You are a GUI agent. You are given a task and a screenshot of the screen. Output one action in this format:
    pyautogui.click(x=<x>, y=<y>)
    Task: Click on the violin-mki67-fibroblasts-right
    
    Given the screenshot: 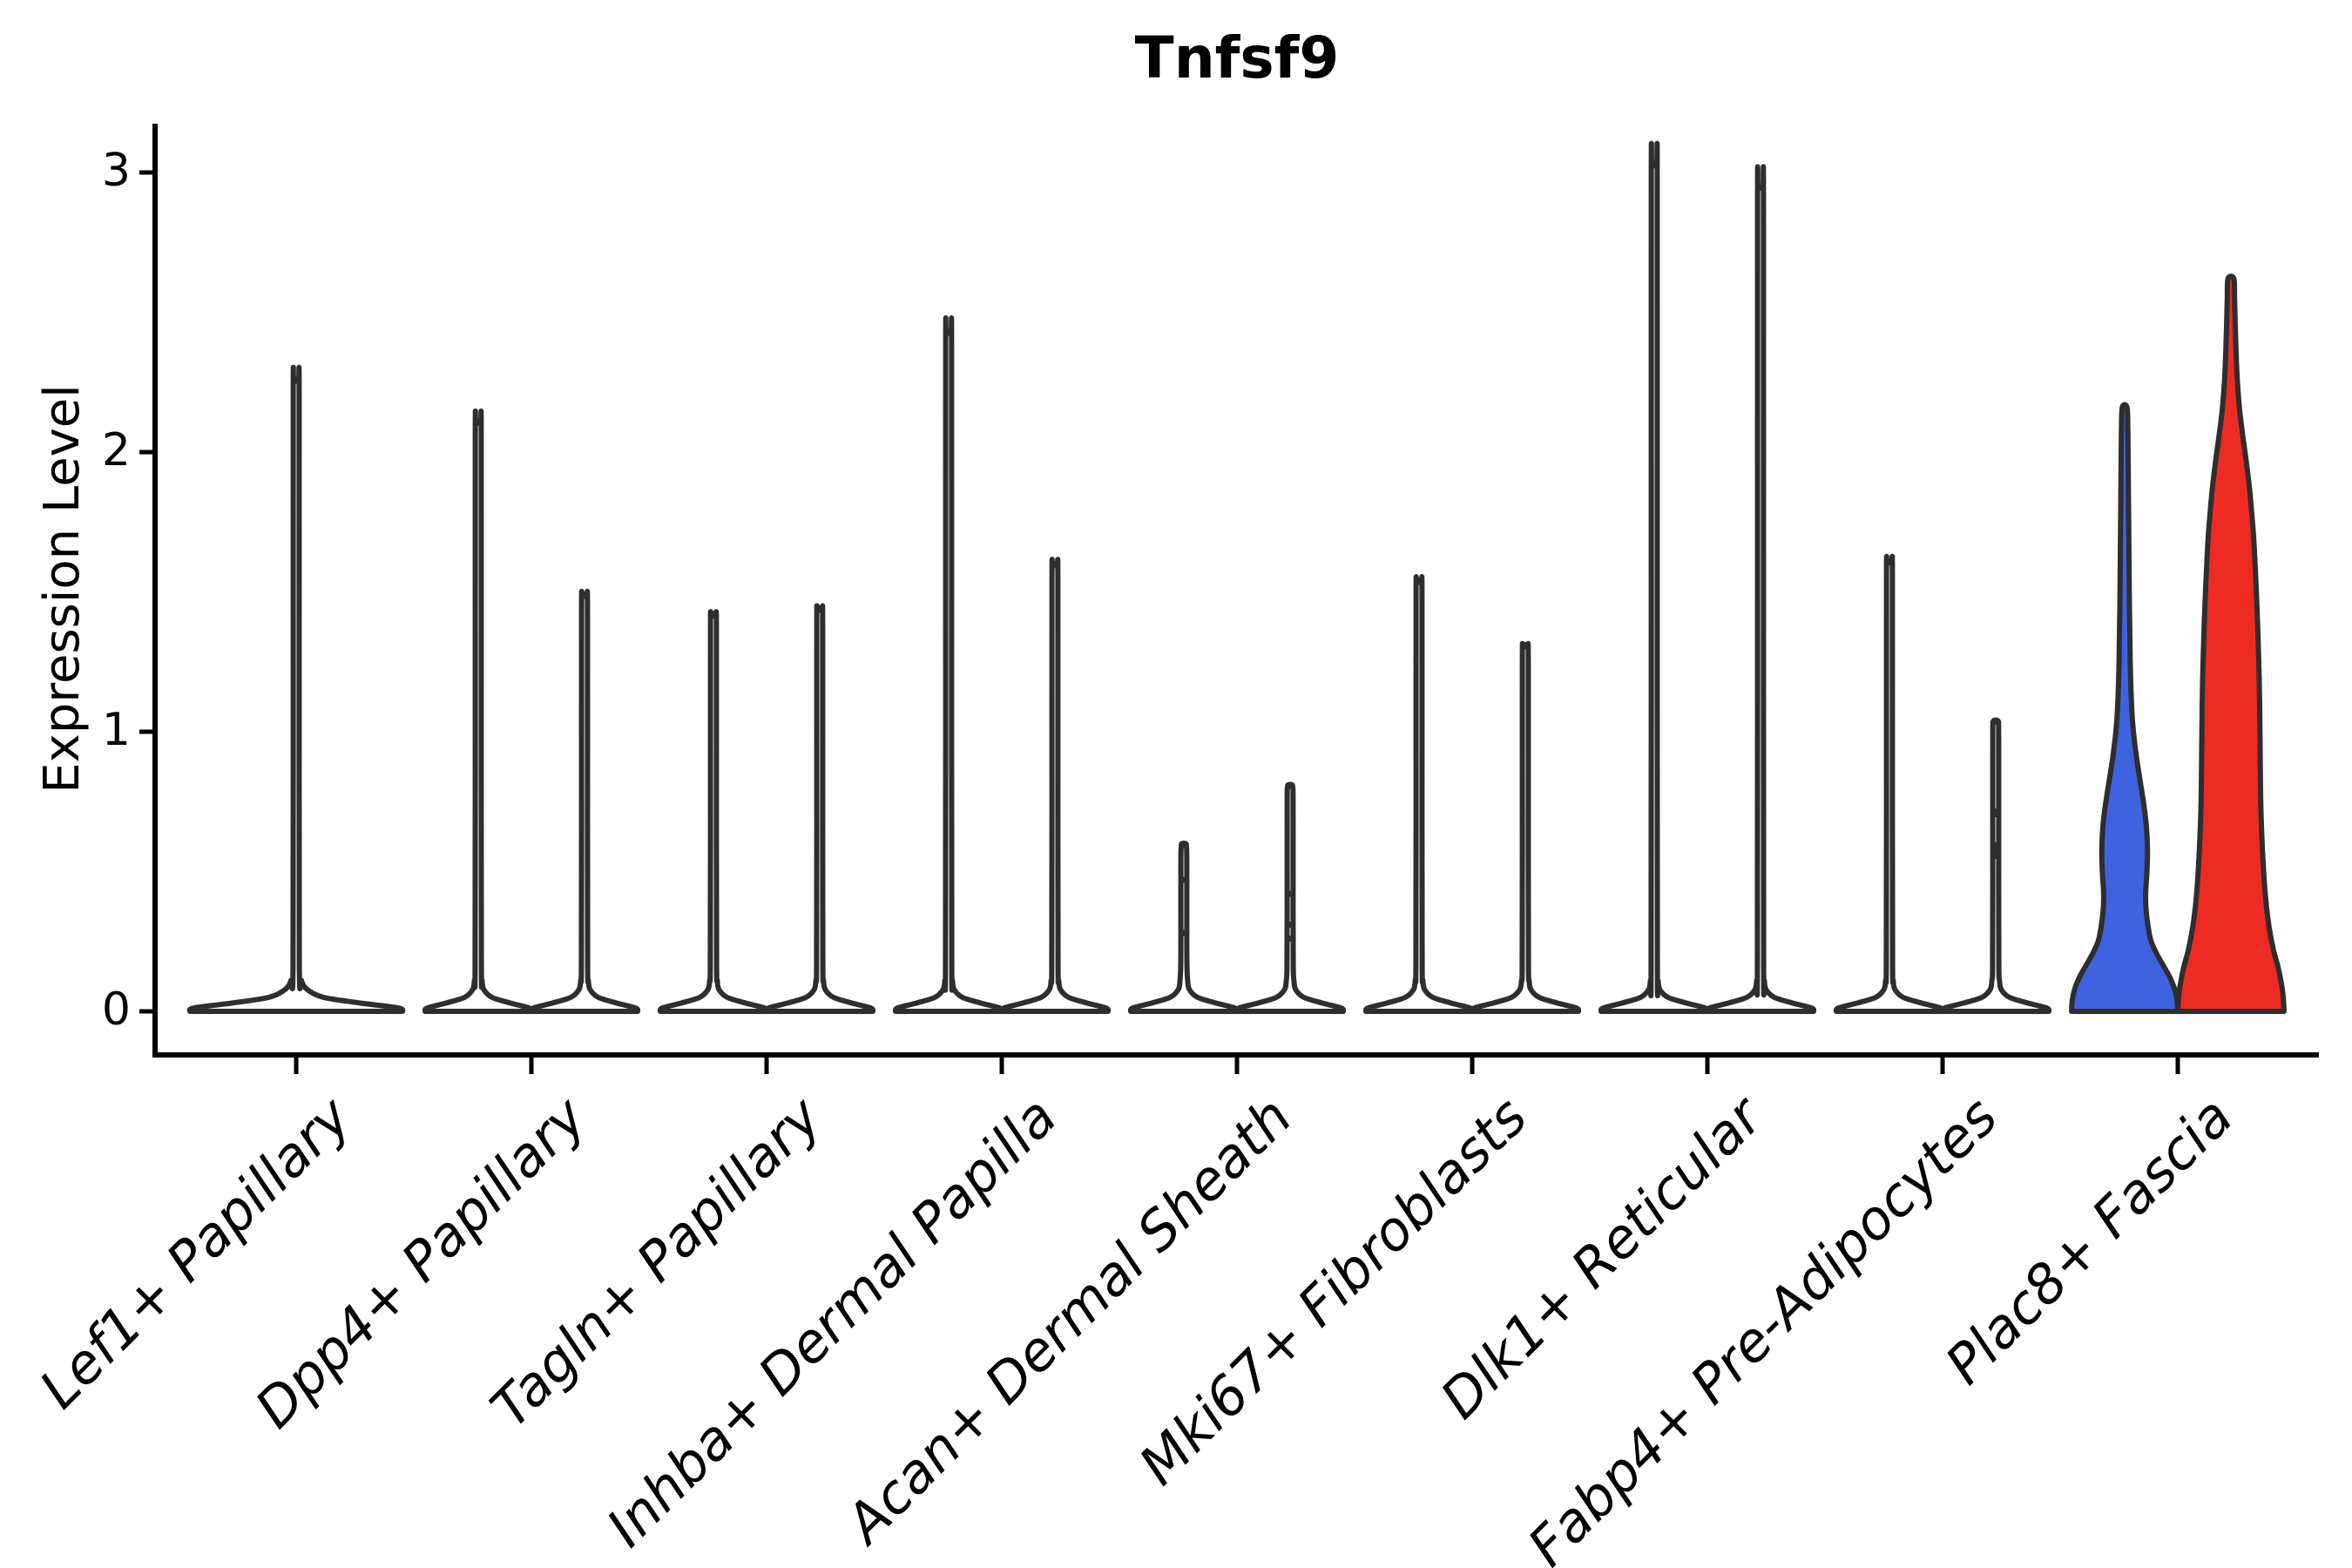 What is the action you would take?
    pyautogui.click(x=1526, y=827)
    